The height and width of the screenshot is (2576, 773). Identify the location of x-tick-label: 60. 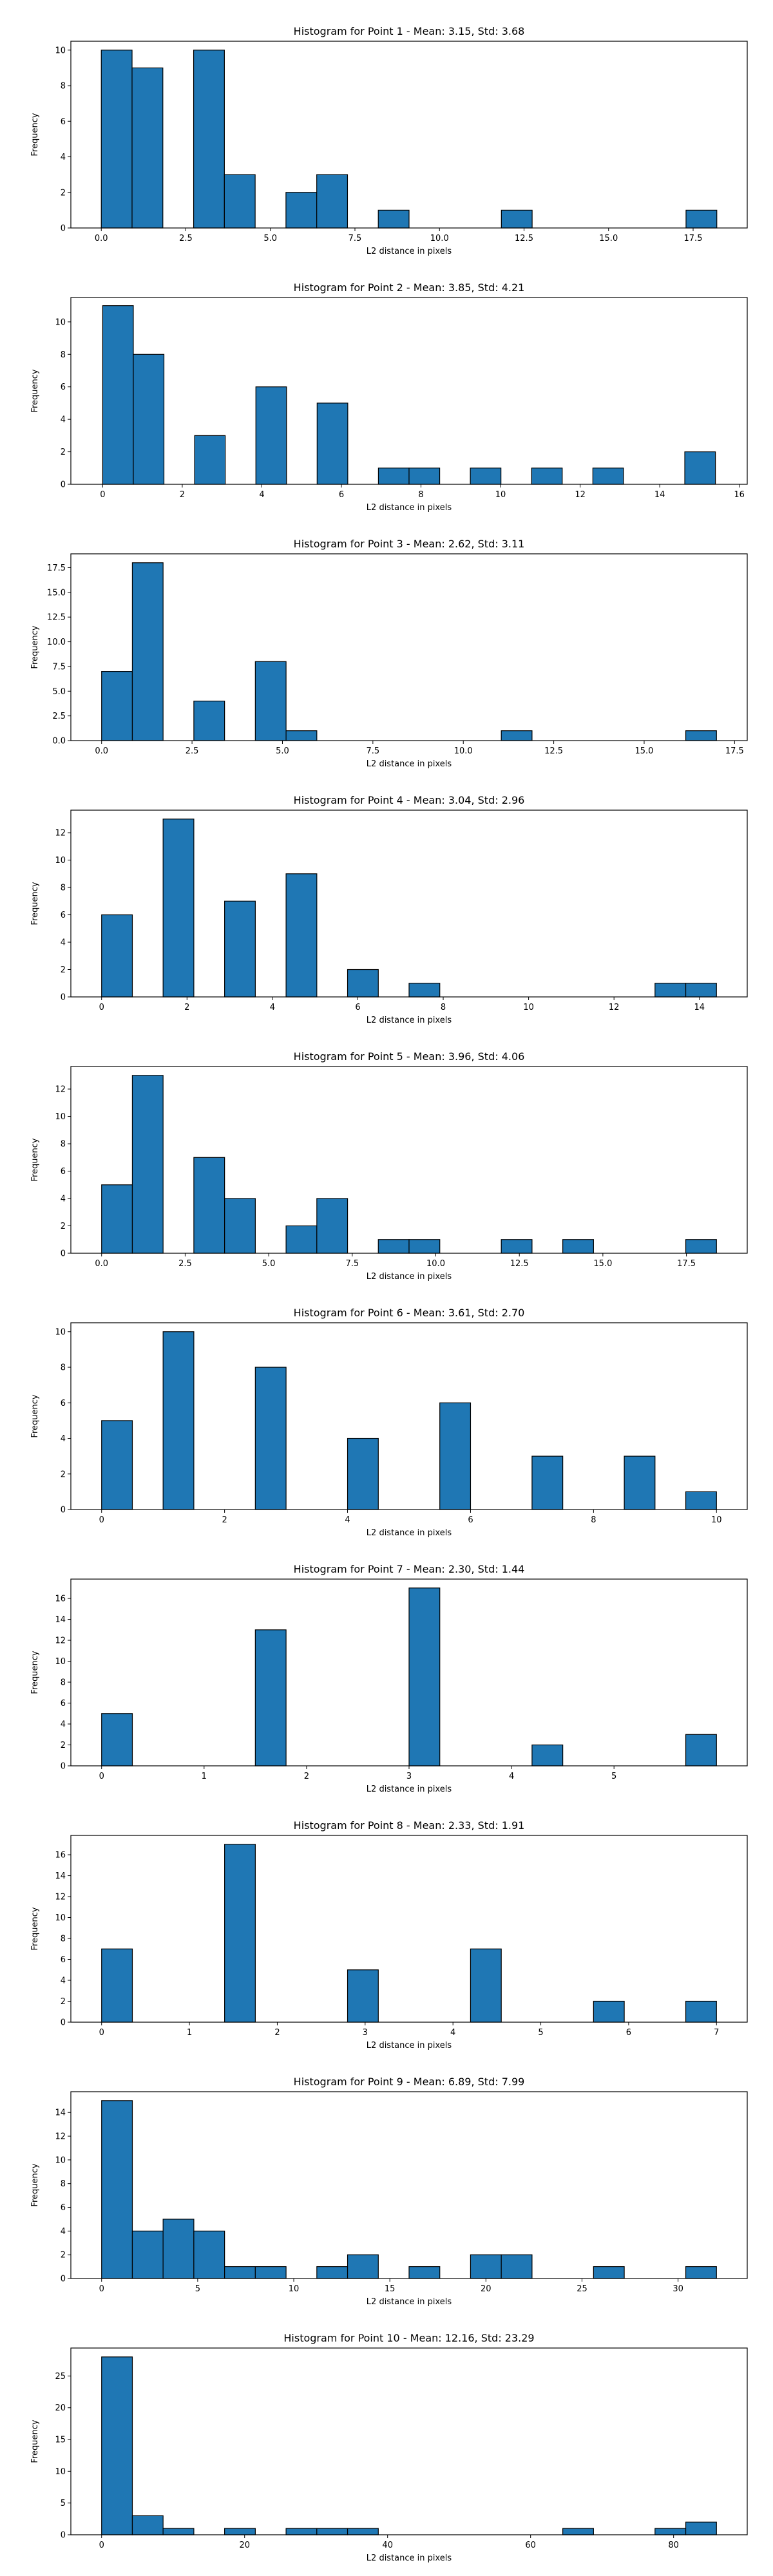
(530, 2545).